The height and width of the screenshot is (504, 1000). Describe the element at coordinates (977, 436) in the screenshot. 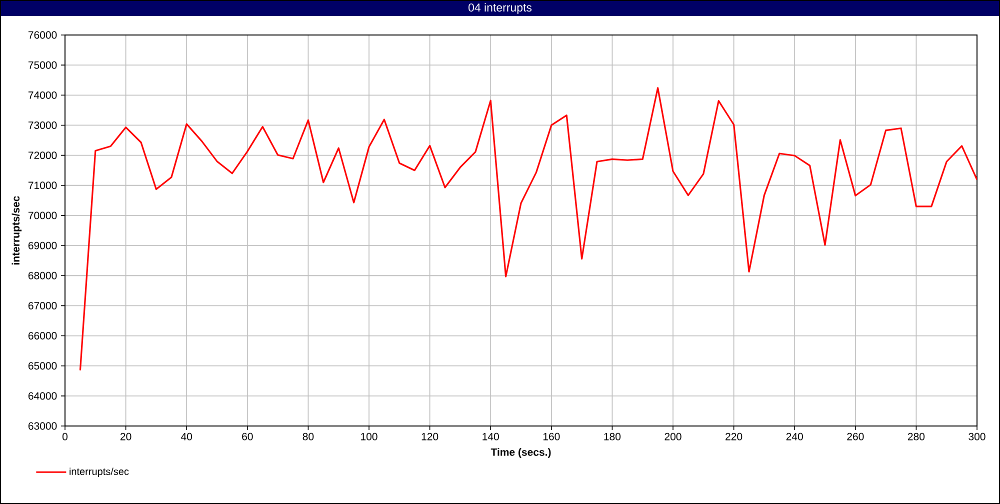

I see `x-tick-label: 300` at that location.